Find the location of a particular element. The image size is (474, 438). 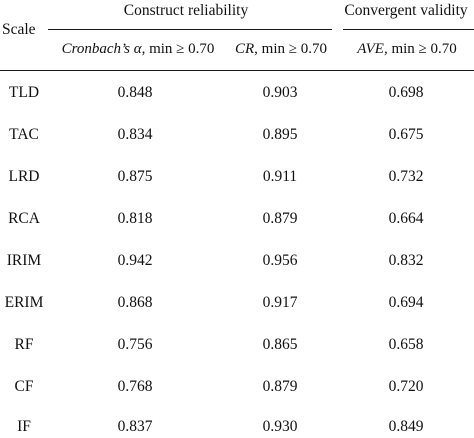

subheader-cronbach-alpha: Cronbach’s α, min ≥ 0.70 is located at coordinates (138, 49).